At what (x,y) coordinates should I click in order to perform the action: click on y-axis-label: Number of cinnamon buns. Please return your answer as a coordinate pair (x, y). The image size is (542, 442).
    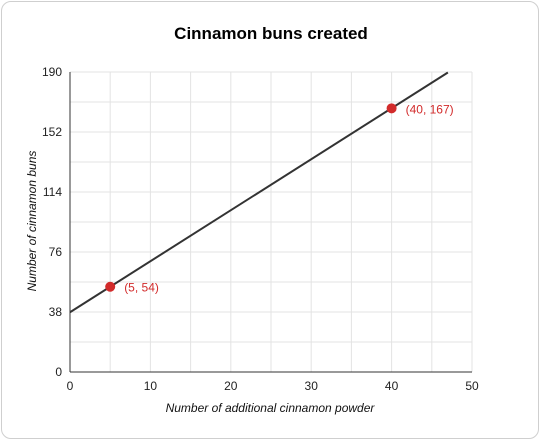
    Looking at the image, I should click on (32, 221).